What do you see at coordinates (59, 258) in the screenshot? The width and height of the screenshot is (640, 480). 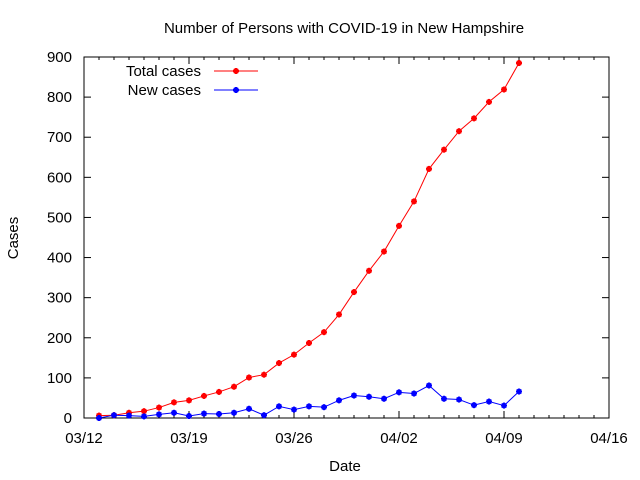 I see `y-tick-label: 400` at bounding box center [59, 258].